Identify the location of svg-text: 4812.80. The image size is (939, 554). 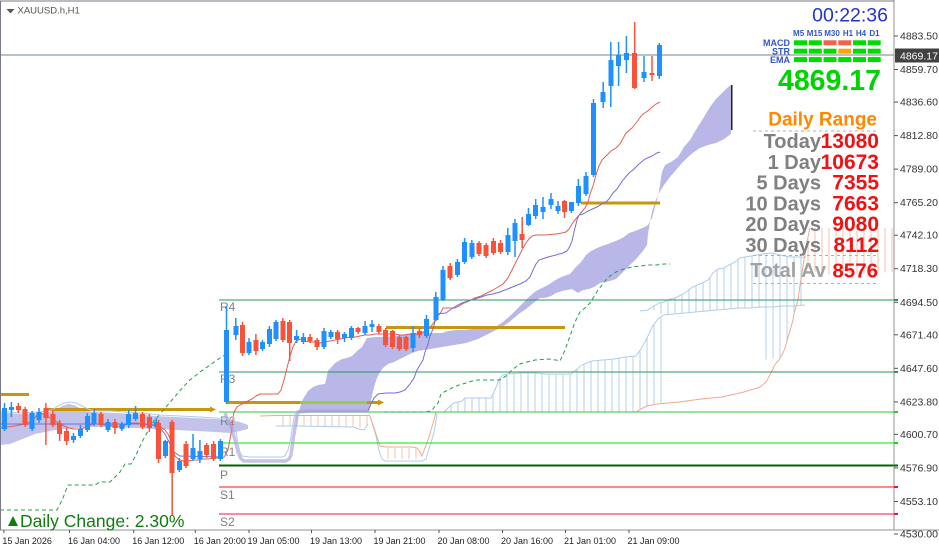
(919, 136).